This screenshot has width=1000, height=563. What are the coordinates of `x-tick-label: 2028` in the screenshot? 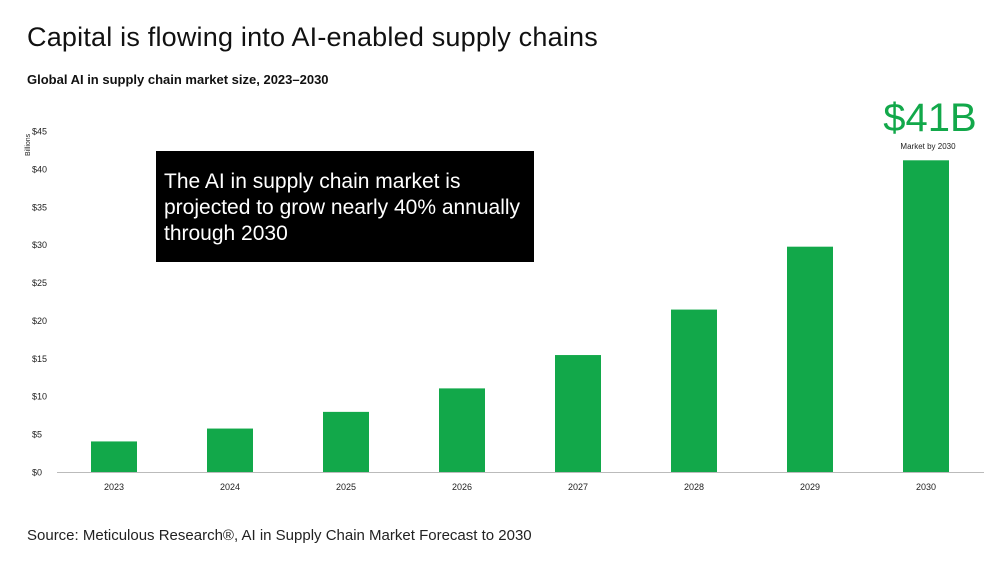 It's located at (694, 487).